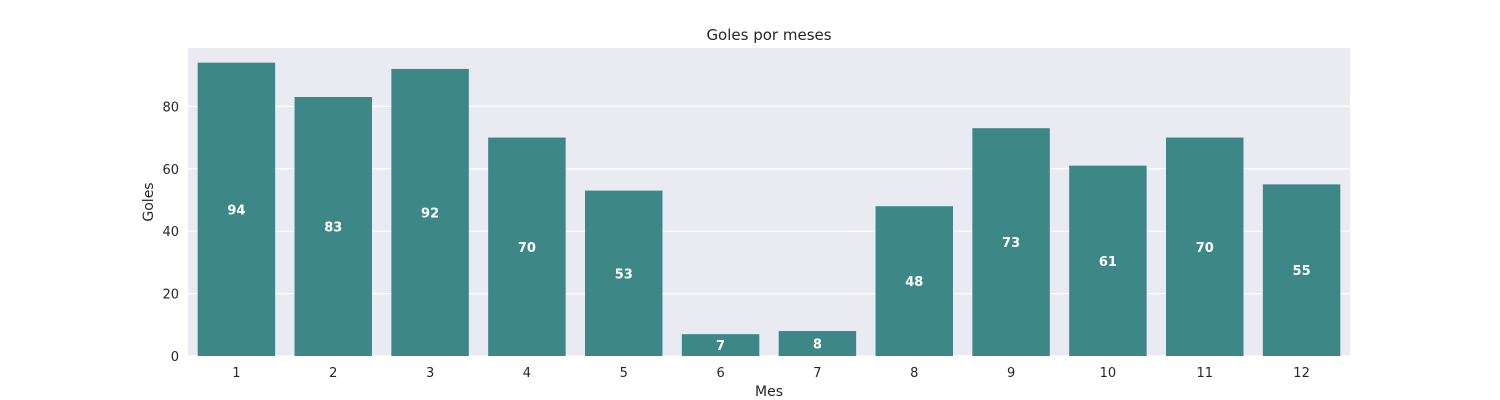 The height and width of the screenshot is (400, 1500). I want to click on bar-value-label: 94, so click(236, 210).